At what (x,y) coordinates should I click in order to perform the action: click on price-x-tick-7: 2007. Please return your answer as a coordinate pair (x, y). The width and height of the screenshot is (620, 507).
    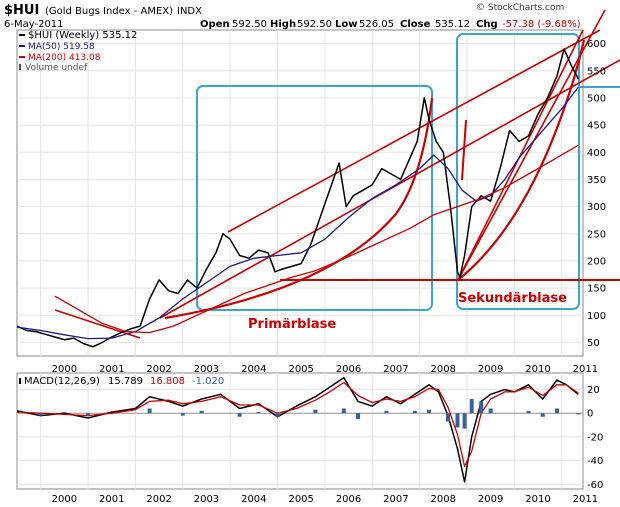
    Looking at the image, I should click on (395, 369).